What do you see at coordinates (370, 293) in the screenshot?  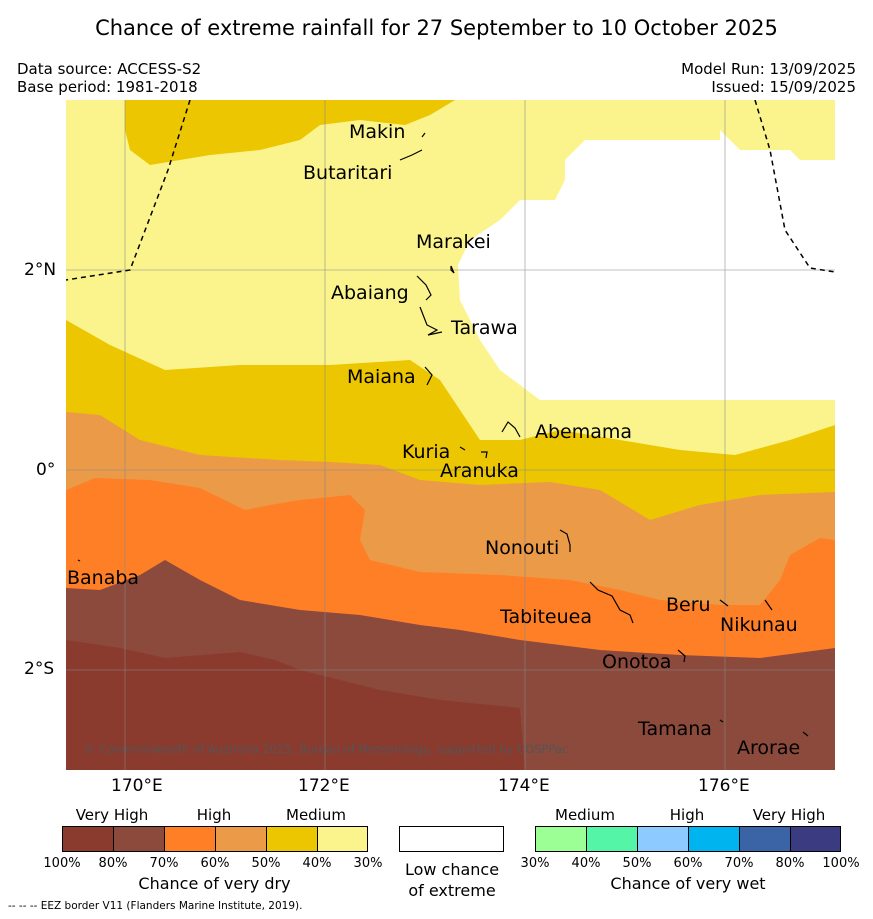 I see `place-abaiang: Abaiang` at bounding box center [370, 293].